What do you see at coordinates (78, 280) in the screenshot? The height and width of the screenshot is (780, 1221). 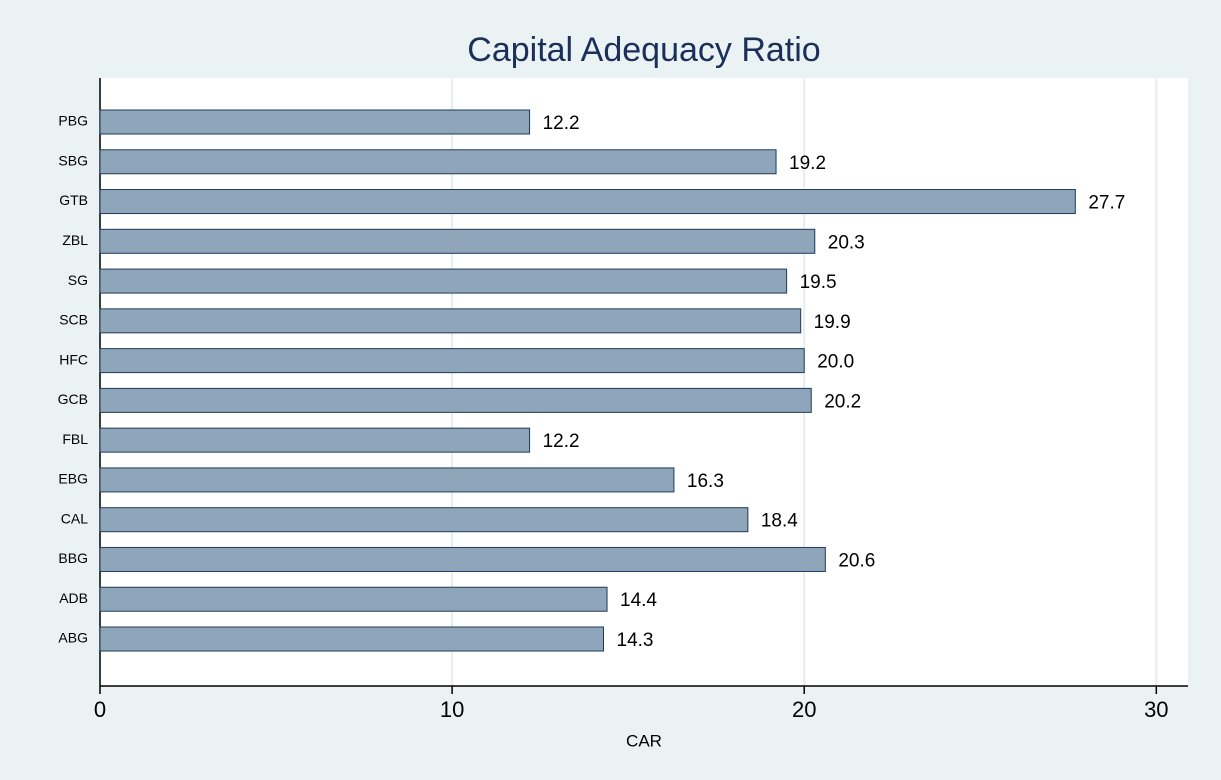 I see `y-tick-label: SG` at bounding box center [78, 280].